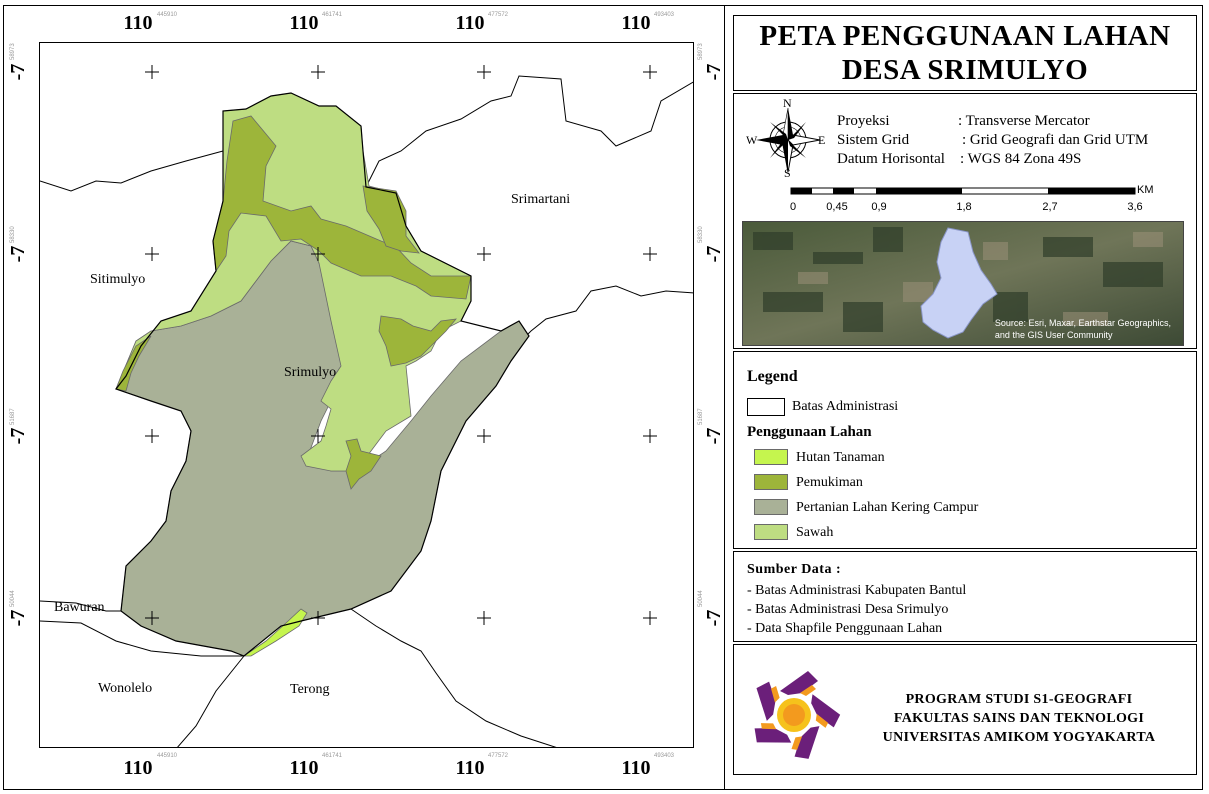 This screenshot has height=794, width=1209. What do you see at coordinates (873, 140) in the screenshot?
I see `grid-key: Sistem Grid` at bounding box center [873, 140].